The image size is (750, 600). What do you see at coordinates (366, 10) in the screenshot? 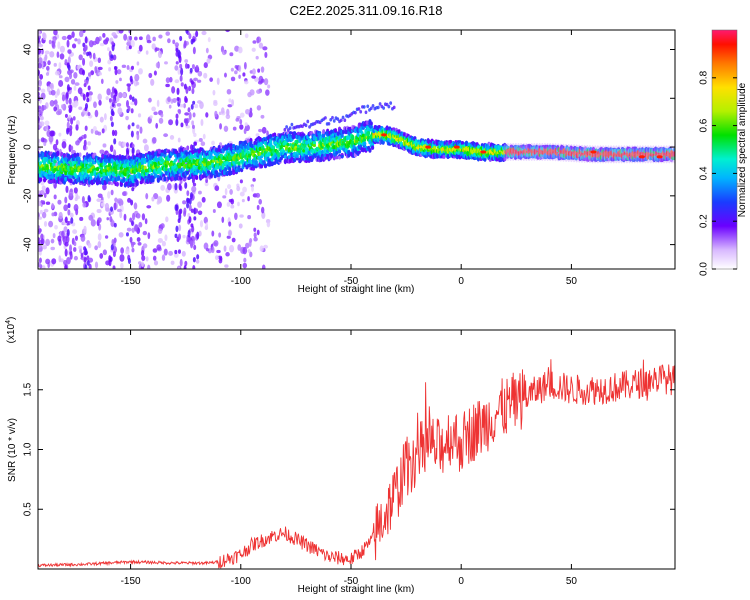
I see `figure-title: C2E2.2025.311.09.16.R18` at bounding box center [366, 10].